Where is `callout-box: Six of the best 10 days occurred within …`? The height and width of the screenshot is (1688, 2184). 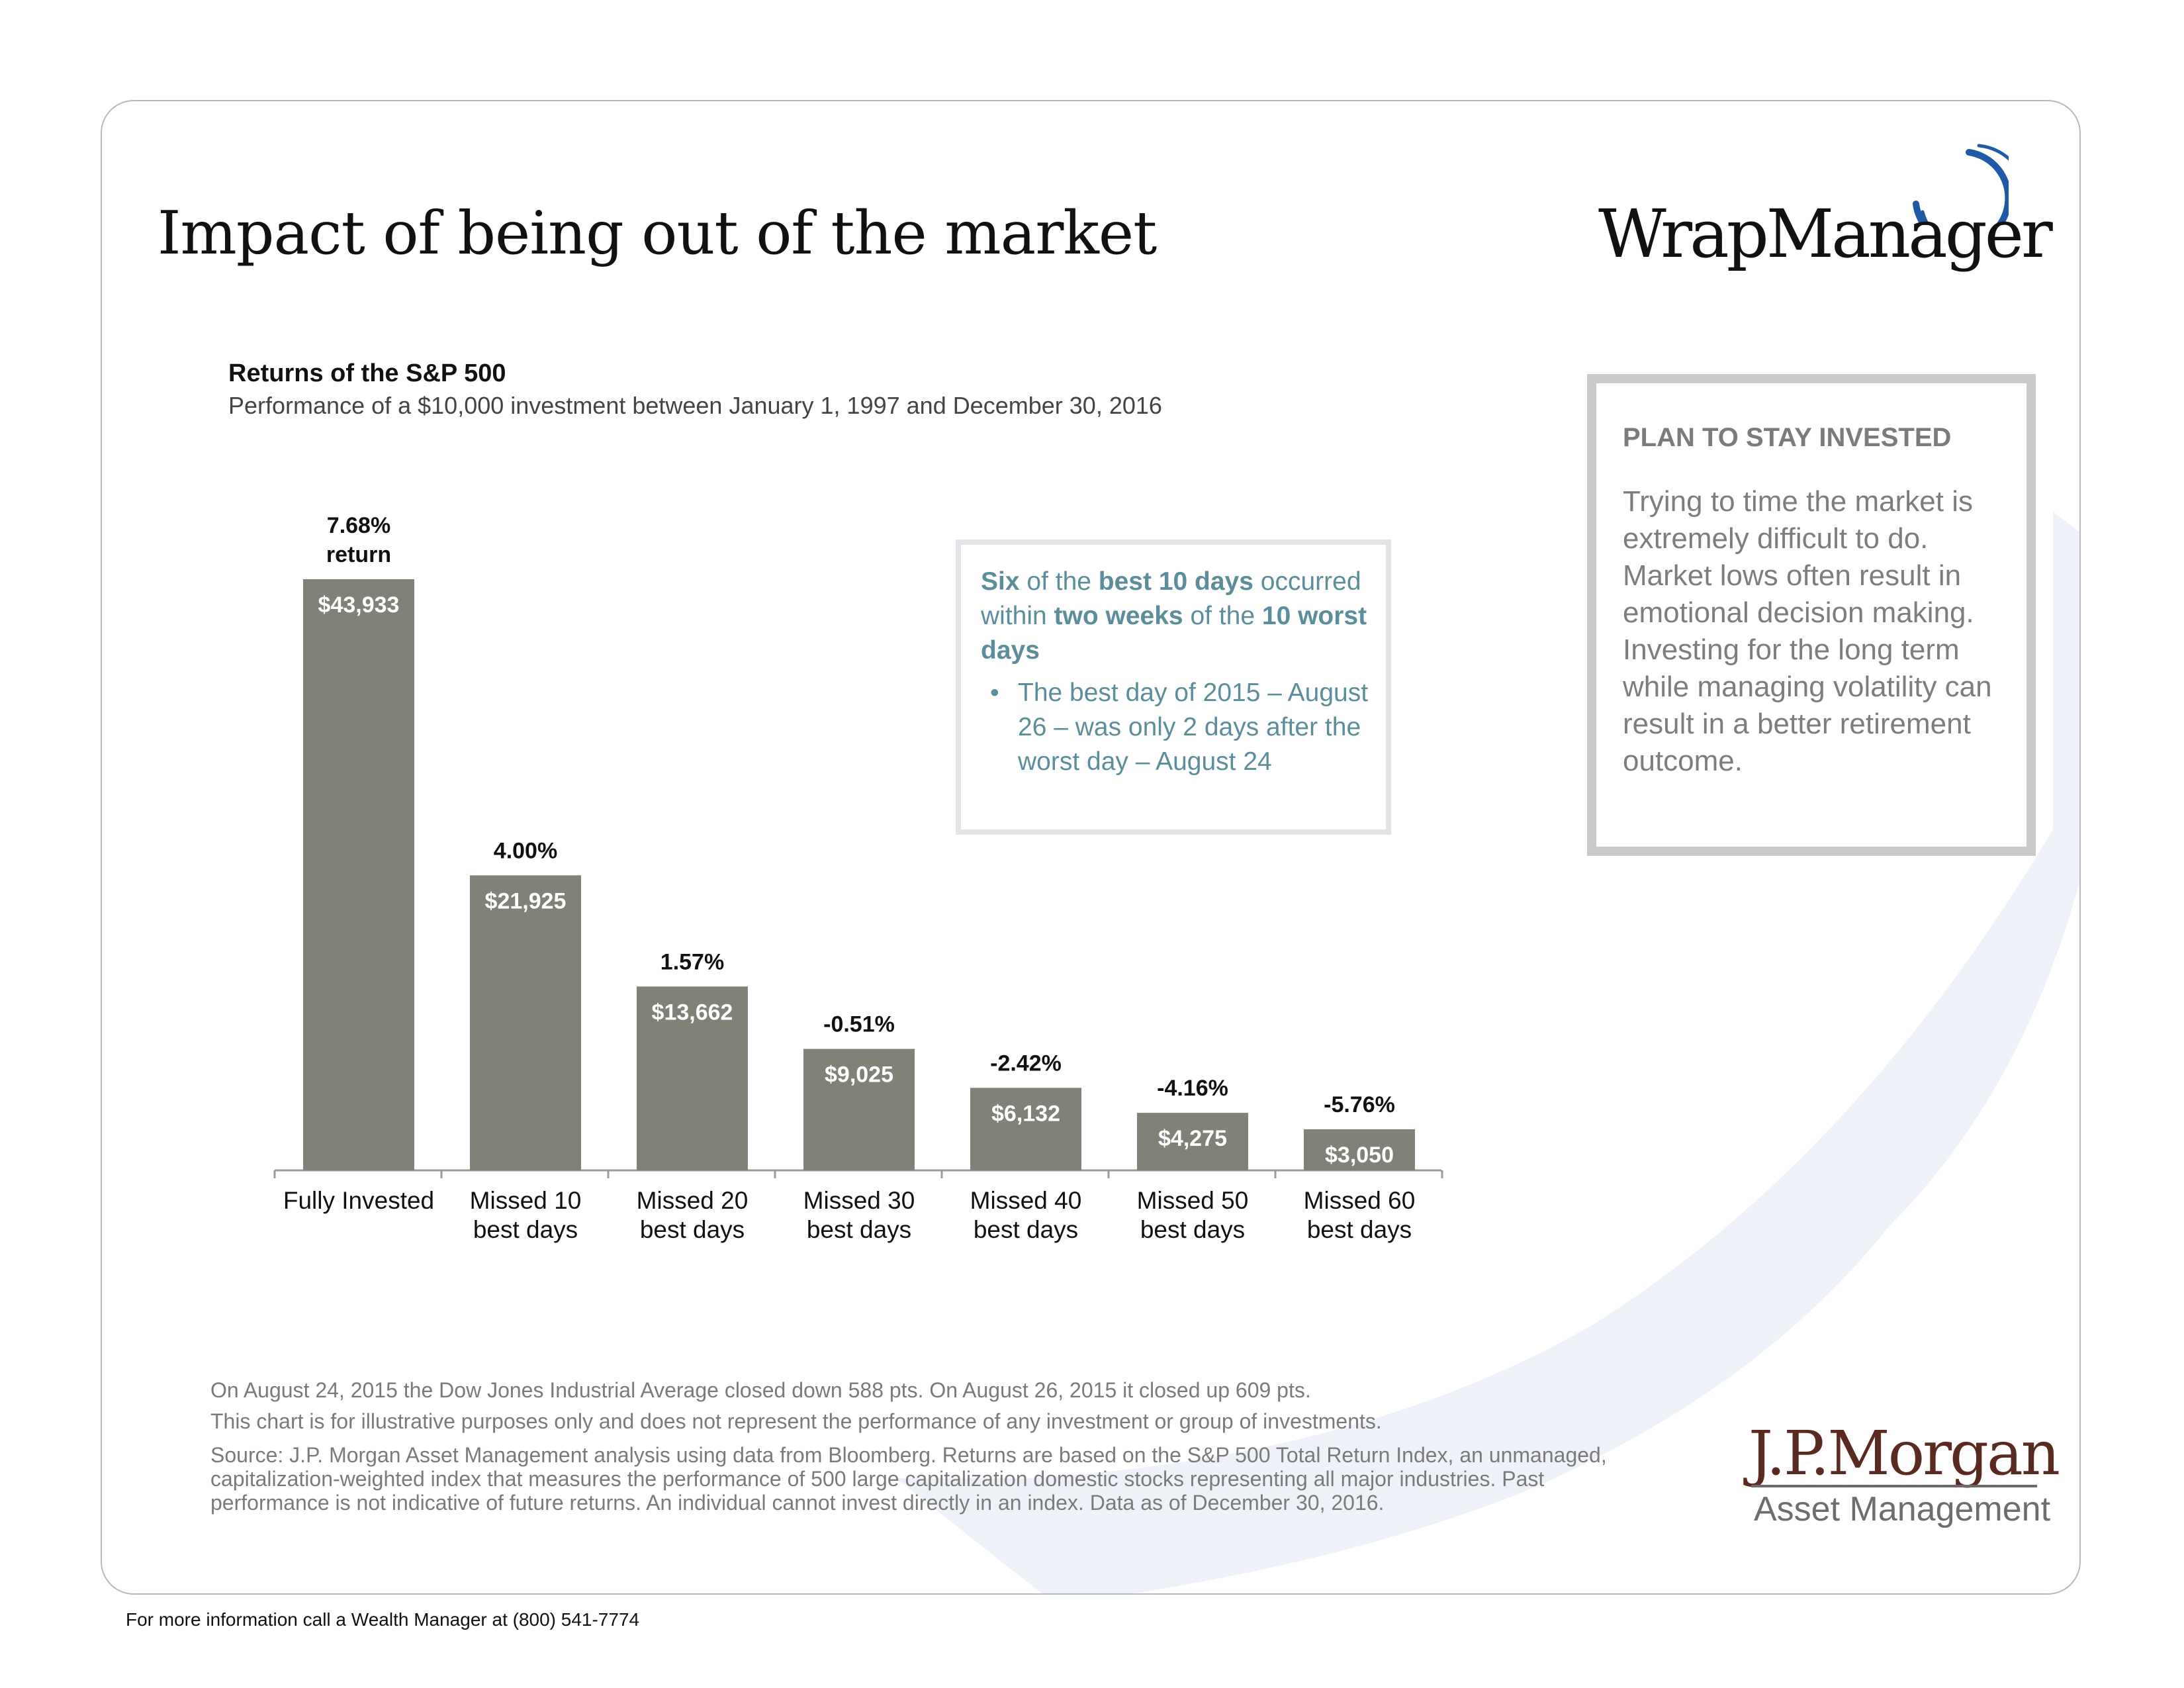
callout-box: Six of the best 10 days occurred within … is located at coordinates (1173, 687).